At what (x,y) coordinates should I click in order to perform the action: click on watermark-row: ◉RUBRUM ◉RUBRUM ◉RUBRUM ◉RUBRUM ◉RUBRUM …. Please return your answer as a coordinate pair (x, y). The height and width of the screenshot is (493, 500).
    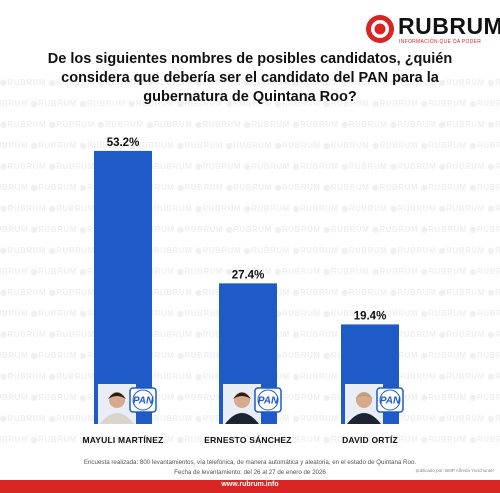
    Looking at the image, I should click on (250, 124).